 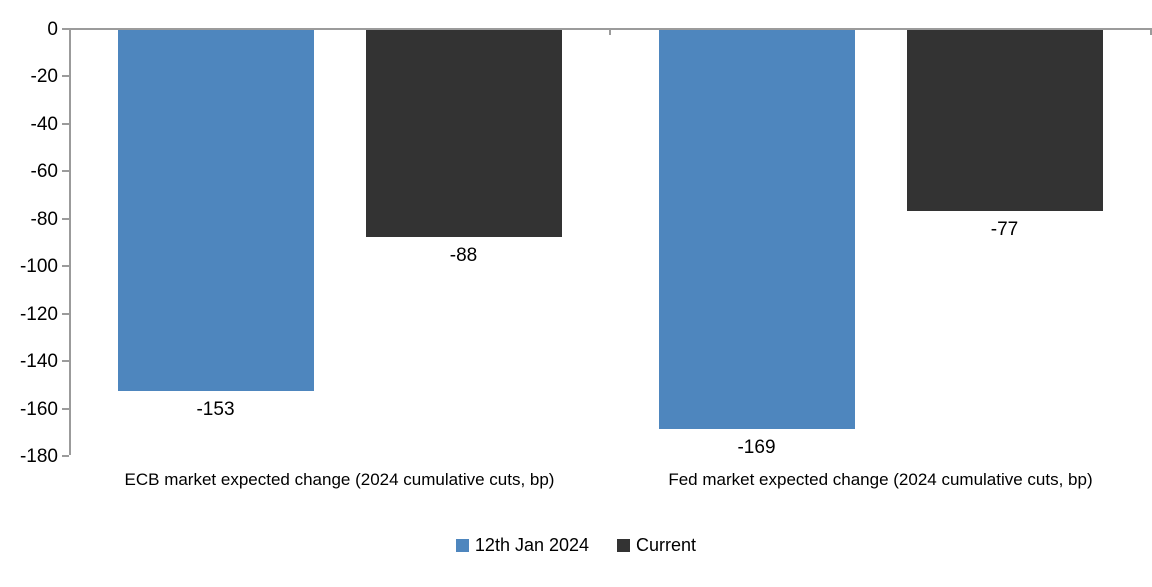 I want to click on y-axis-line, so click(x=70, y=241).